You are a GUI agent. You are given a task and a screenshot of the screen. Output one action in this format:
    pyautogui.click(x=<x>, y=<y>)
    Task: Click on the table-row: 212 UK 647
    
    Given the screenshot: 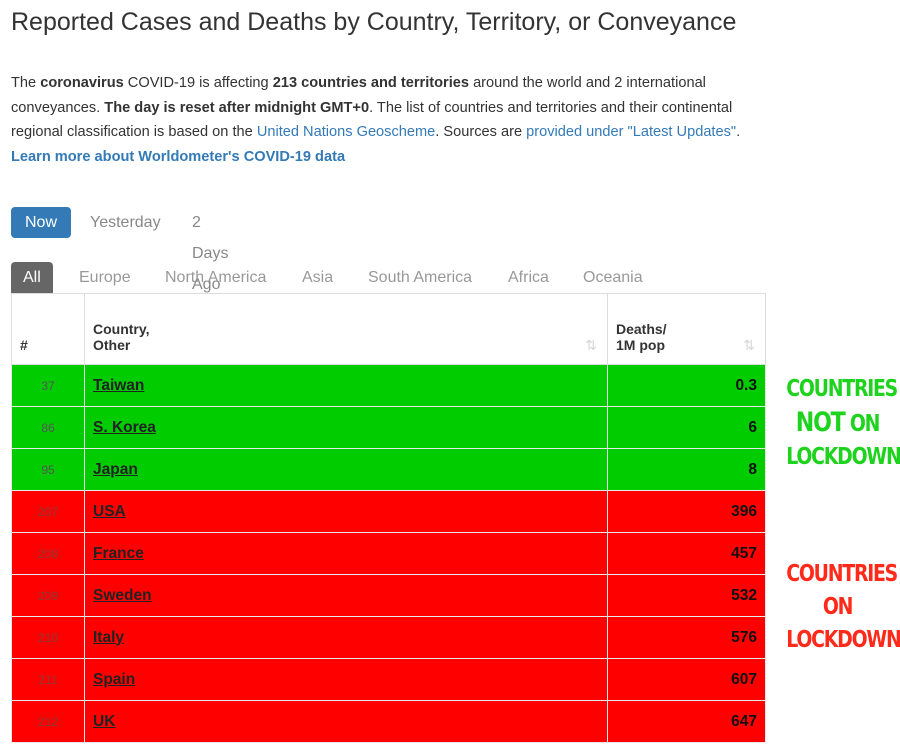 What is the action you would take?
    pyautogui.click(x=388, y=721)
    